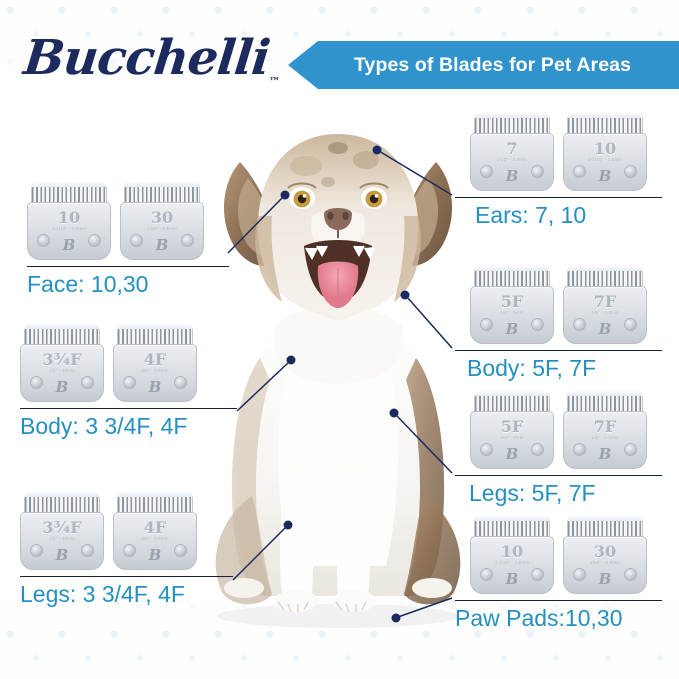  I want to click on brand-logo: Bucchelli™, so click(153, 59).